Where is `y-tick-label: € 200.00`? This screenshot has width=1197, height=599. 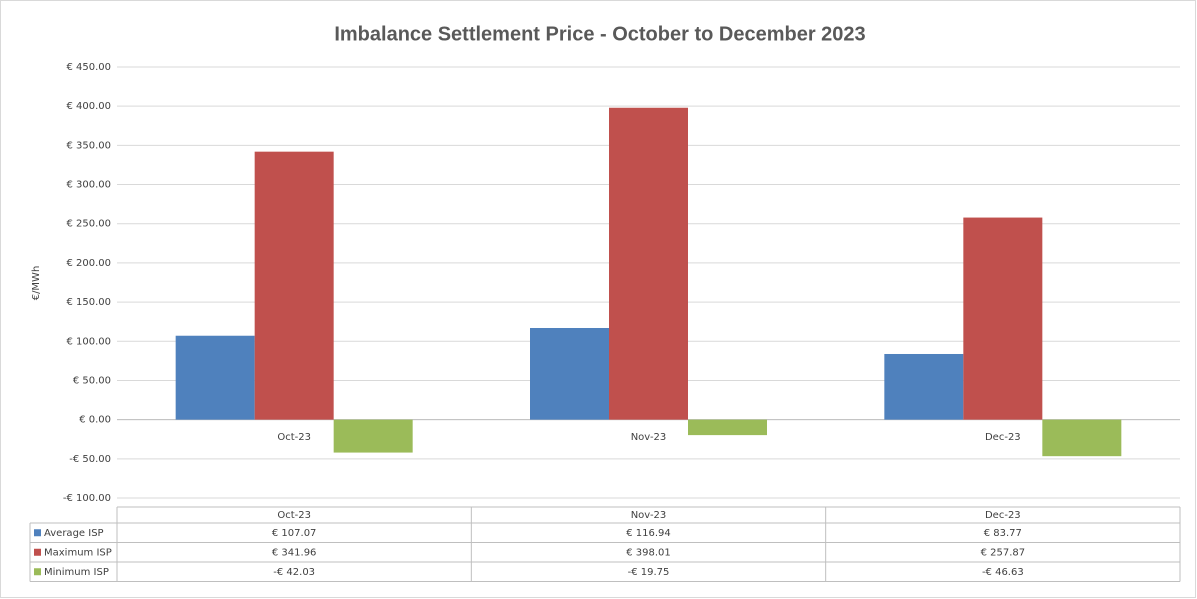
y-tick-label: € 200.00 is located at coordinates (88, 263).